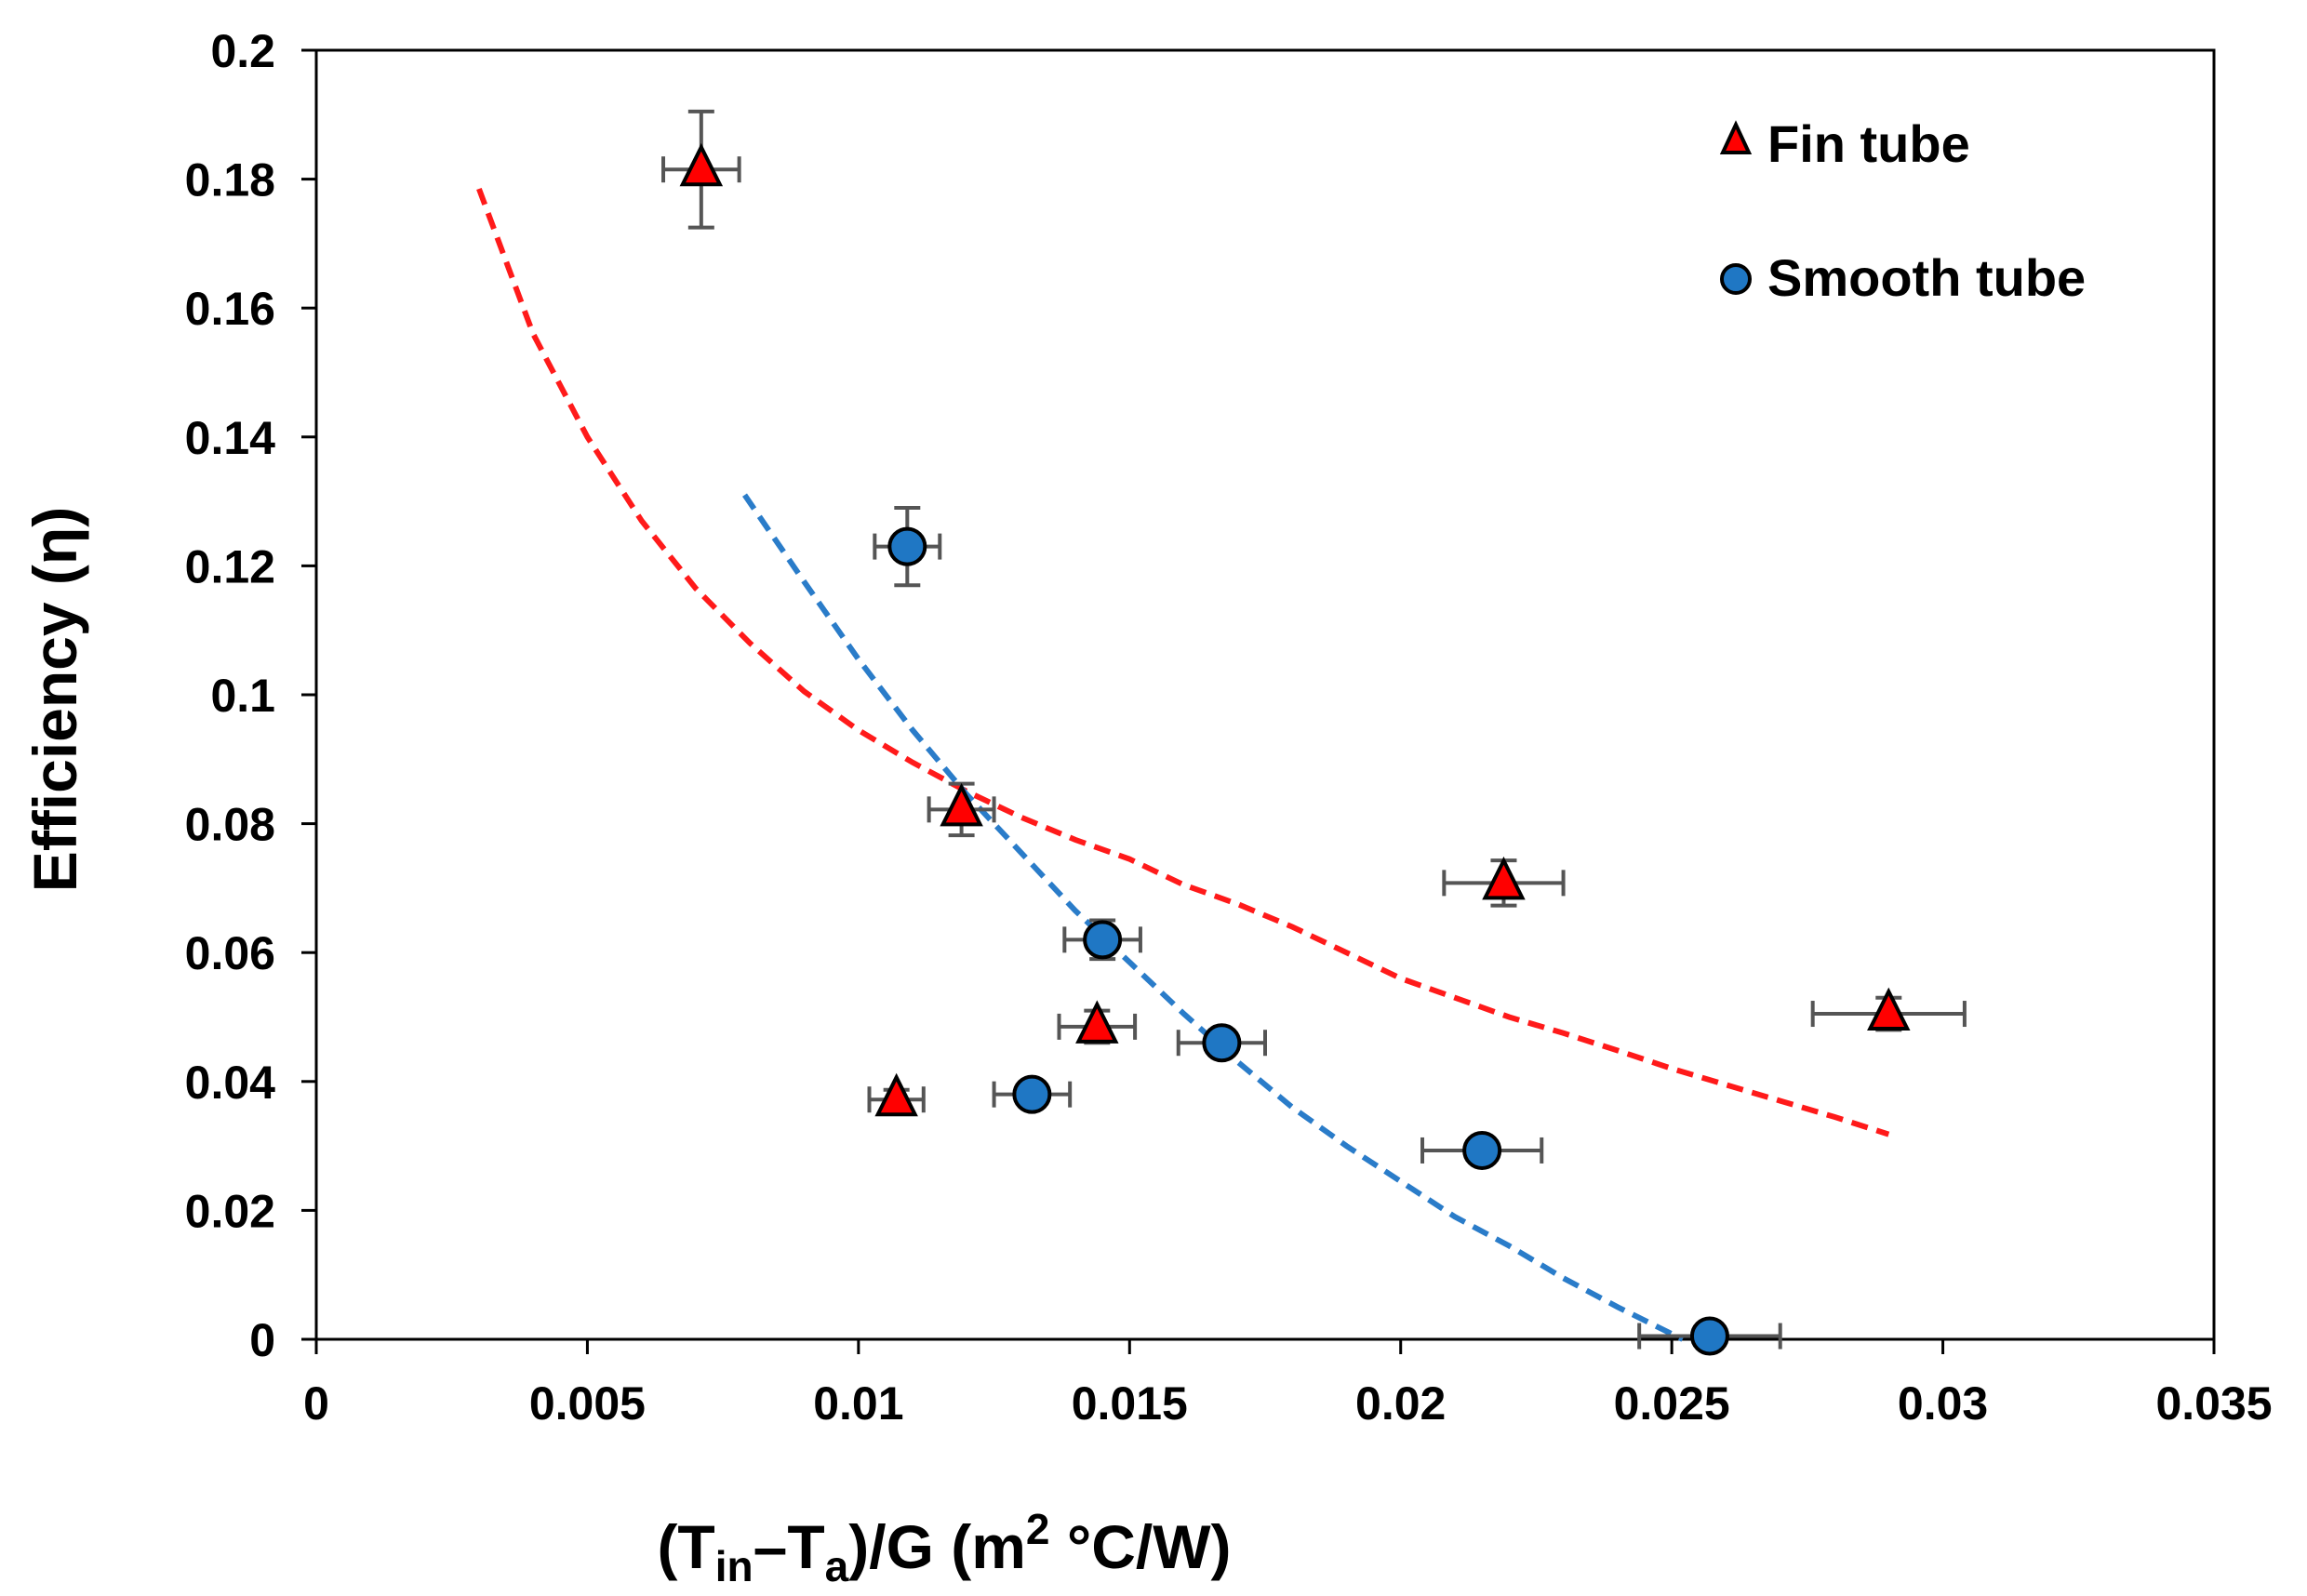 The height and width of the screenshot is (1596, 2307). What do you see at coordinates (262, 1340) in the screenshot?
I see `y-tick-label: 0` at bounding box center [262, 1340].